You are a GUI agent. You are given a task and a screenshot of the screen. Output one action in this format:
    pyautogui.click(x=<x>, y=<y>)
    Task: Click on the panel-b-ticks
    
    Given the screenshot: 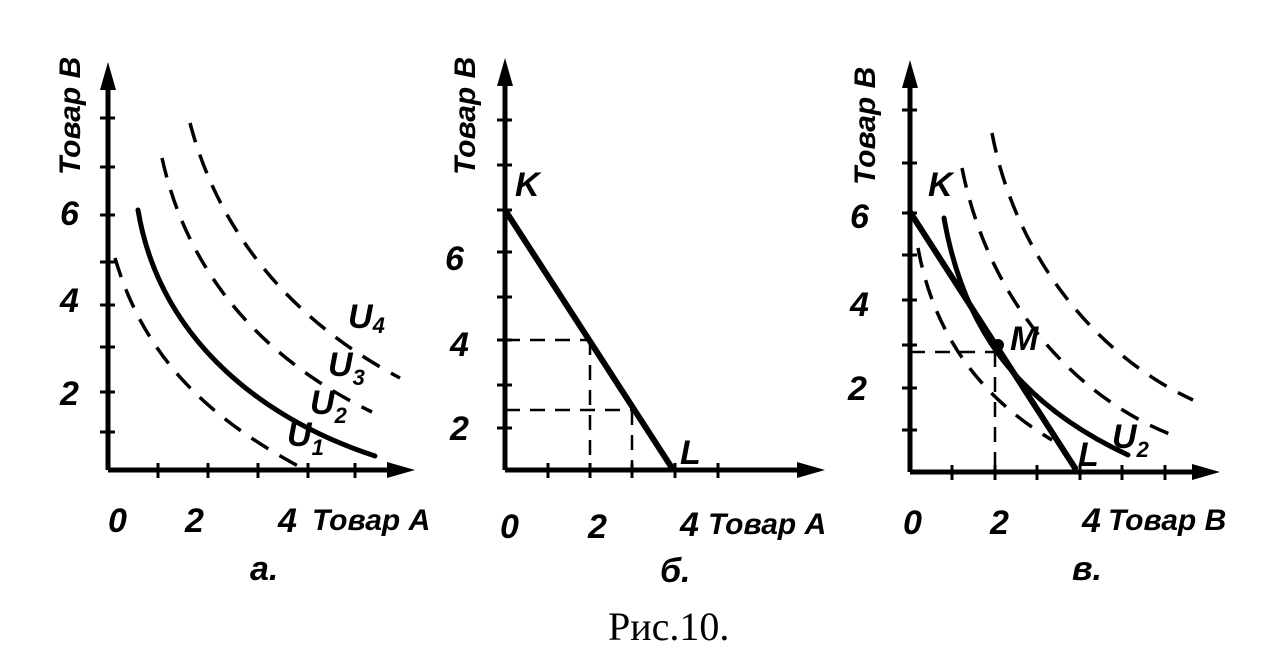 What is the action you would take?
    pyautogui.click(x=608, y=298)
    